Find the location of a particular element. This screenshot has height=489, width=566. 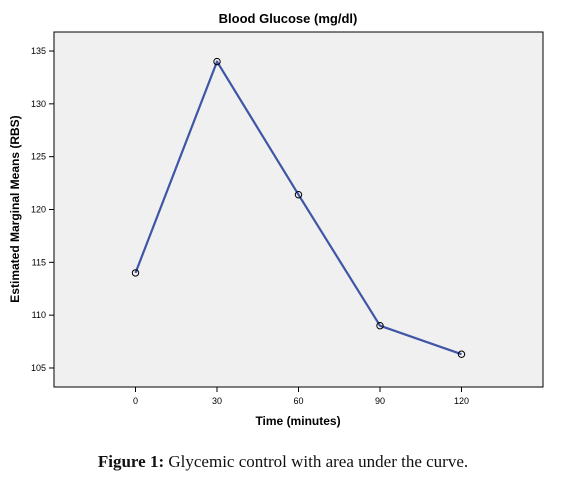

caption-prefix: Figure 1: is located at coordinates (131, 461).